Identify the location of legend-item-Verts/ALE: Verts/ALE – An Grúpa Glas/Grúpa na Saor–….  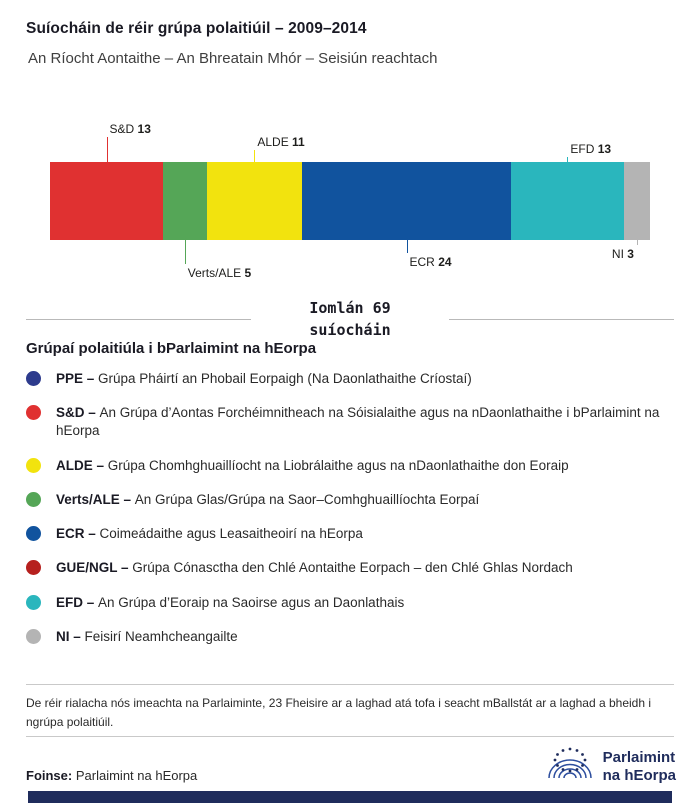
(350, 500).